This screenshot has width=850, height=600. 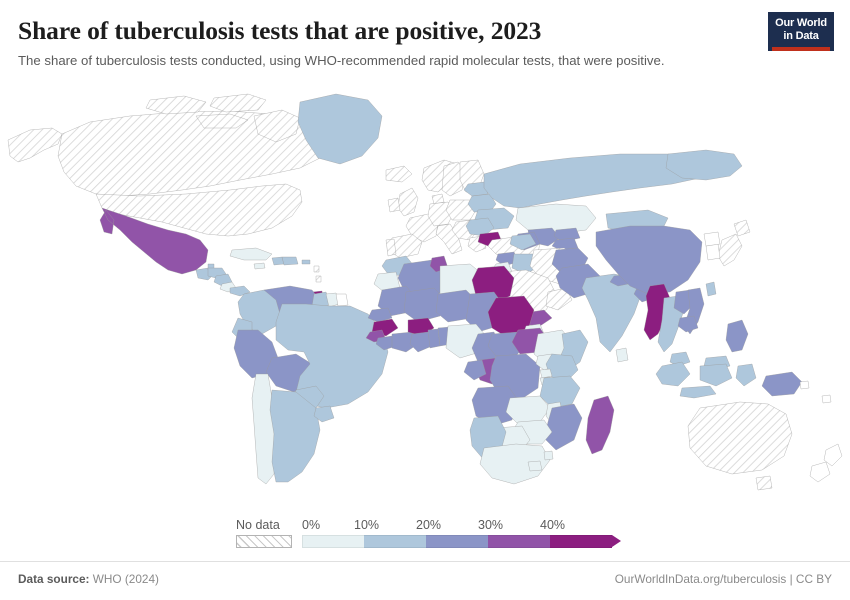 What do you see at coordinates (491, 525) in the screenshot?
I see `legend-tick-30: 30%` at bounding box center [491, 525].